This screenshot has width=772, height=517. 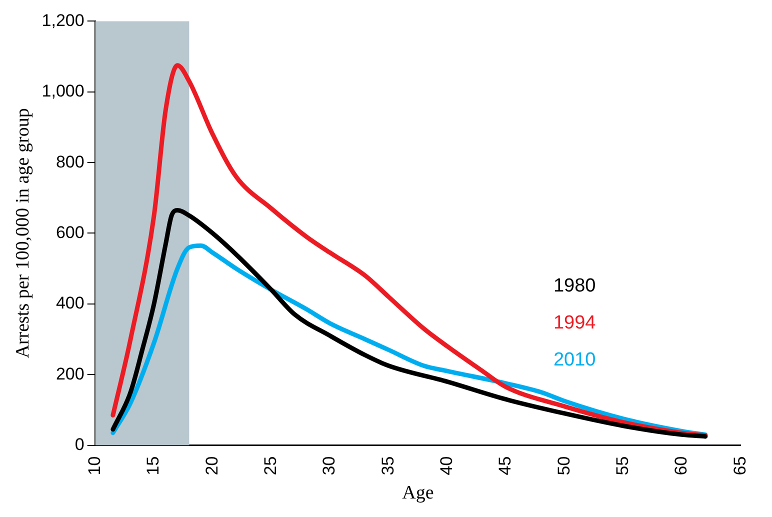 What do you see at coordinates (63, 20) in the screenshot?
I see `y-tick-label: 1,200` at bounding box center [63, 20].